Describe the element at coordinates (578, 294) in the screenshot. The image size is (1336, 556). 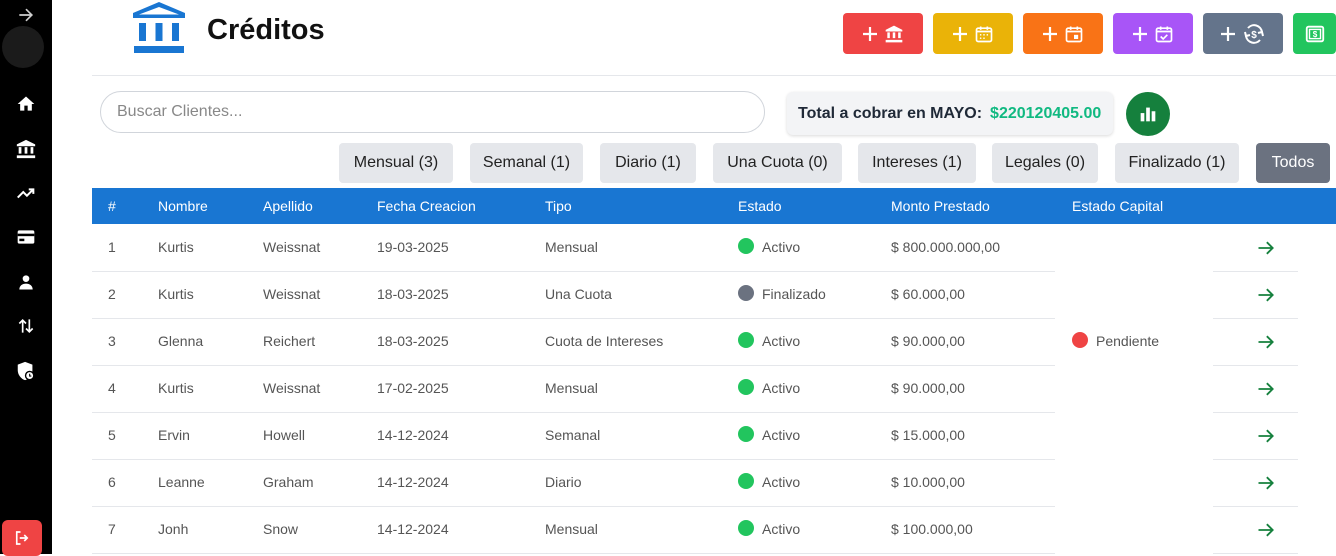
I see `cell-type: Una Cuota` at that location.